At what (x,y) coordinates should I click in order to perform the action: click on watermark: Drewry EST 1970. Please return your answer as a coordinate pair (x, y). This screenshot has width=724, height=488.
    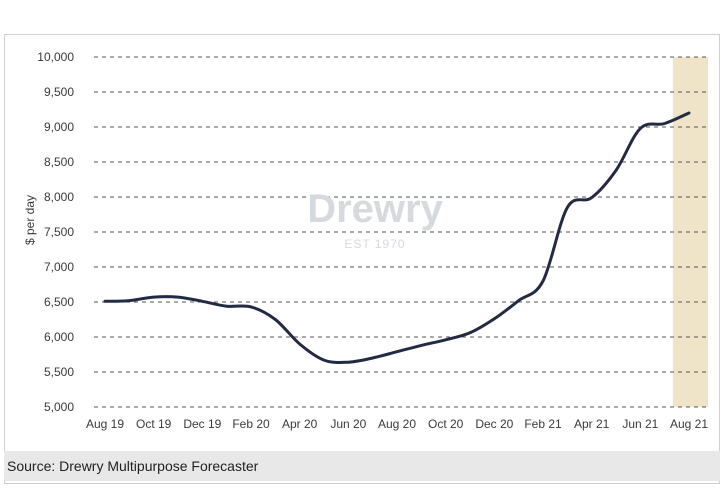
    Looking at the image, I should click on (375, 219).